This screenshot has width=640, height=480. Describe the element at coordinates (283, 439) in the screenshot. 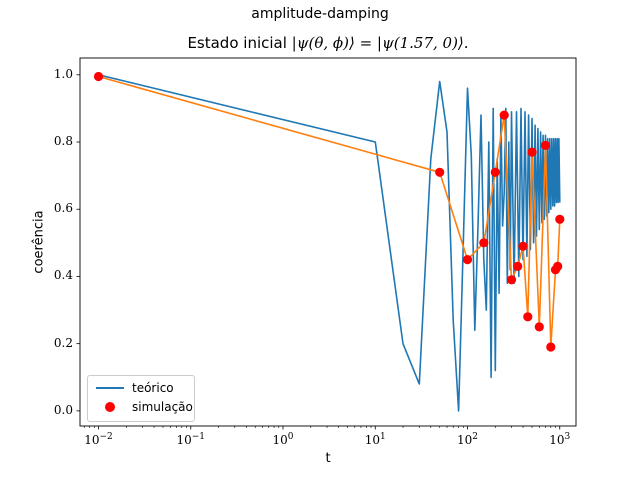

I see `x-tick-label: 100` at that location.